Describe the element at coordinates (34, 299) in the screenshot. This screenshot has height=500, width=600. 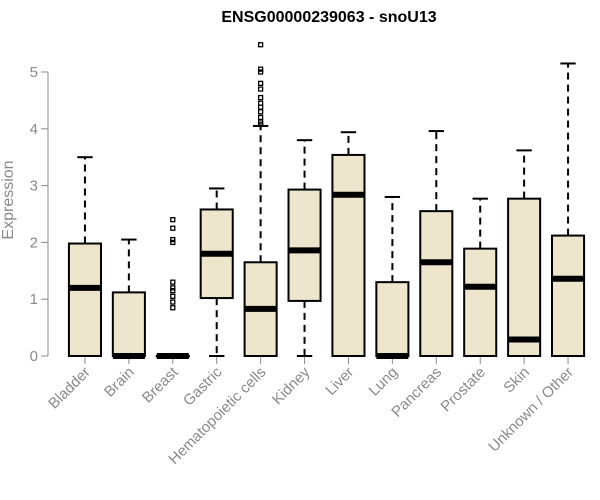
I see `y-tick-label: 1` at that location.